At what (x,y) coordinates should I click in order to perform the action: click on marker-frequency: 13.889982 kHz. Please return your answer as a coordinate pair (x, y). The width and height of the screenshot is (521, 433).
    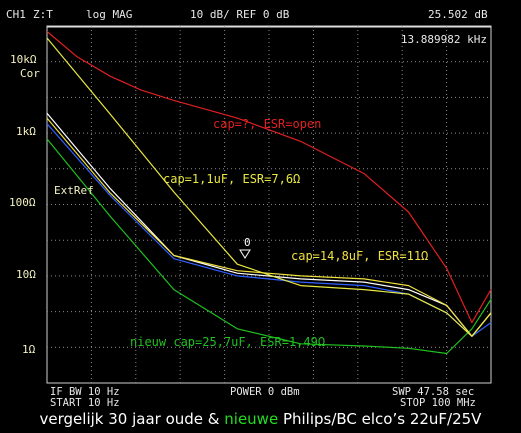
    Looking at the image, I should click on (444, 39).